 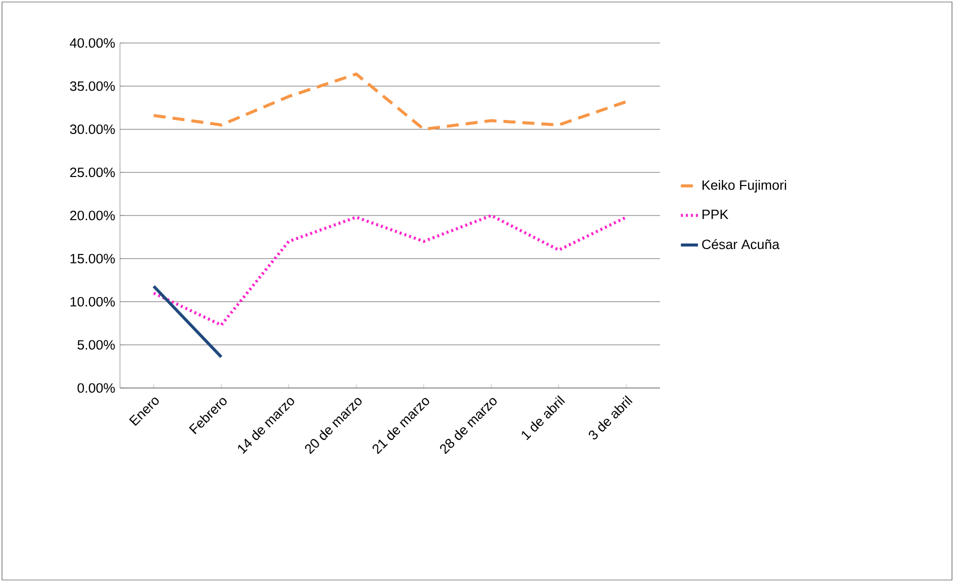 What do you see at coordinates (92, 173) in the screenshot?
I see `y-tick-label: 25.00%` at bounding box center [92, 173].